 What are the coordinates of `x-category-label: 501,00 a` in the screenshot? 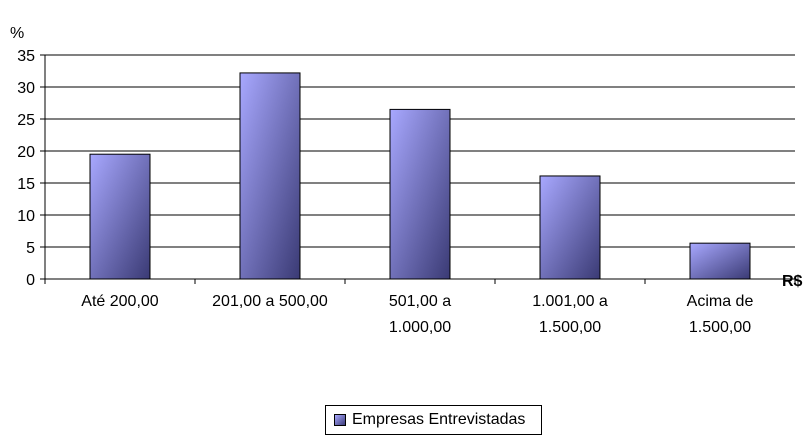 It's located at (420, 301).